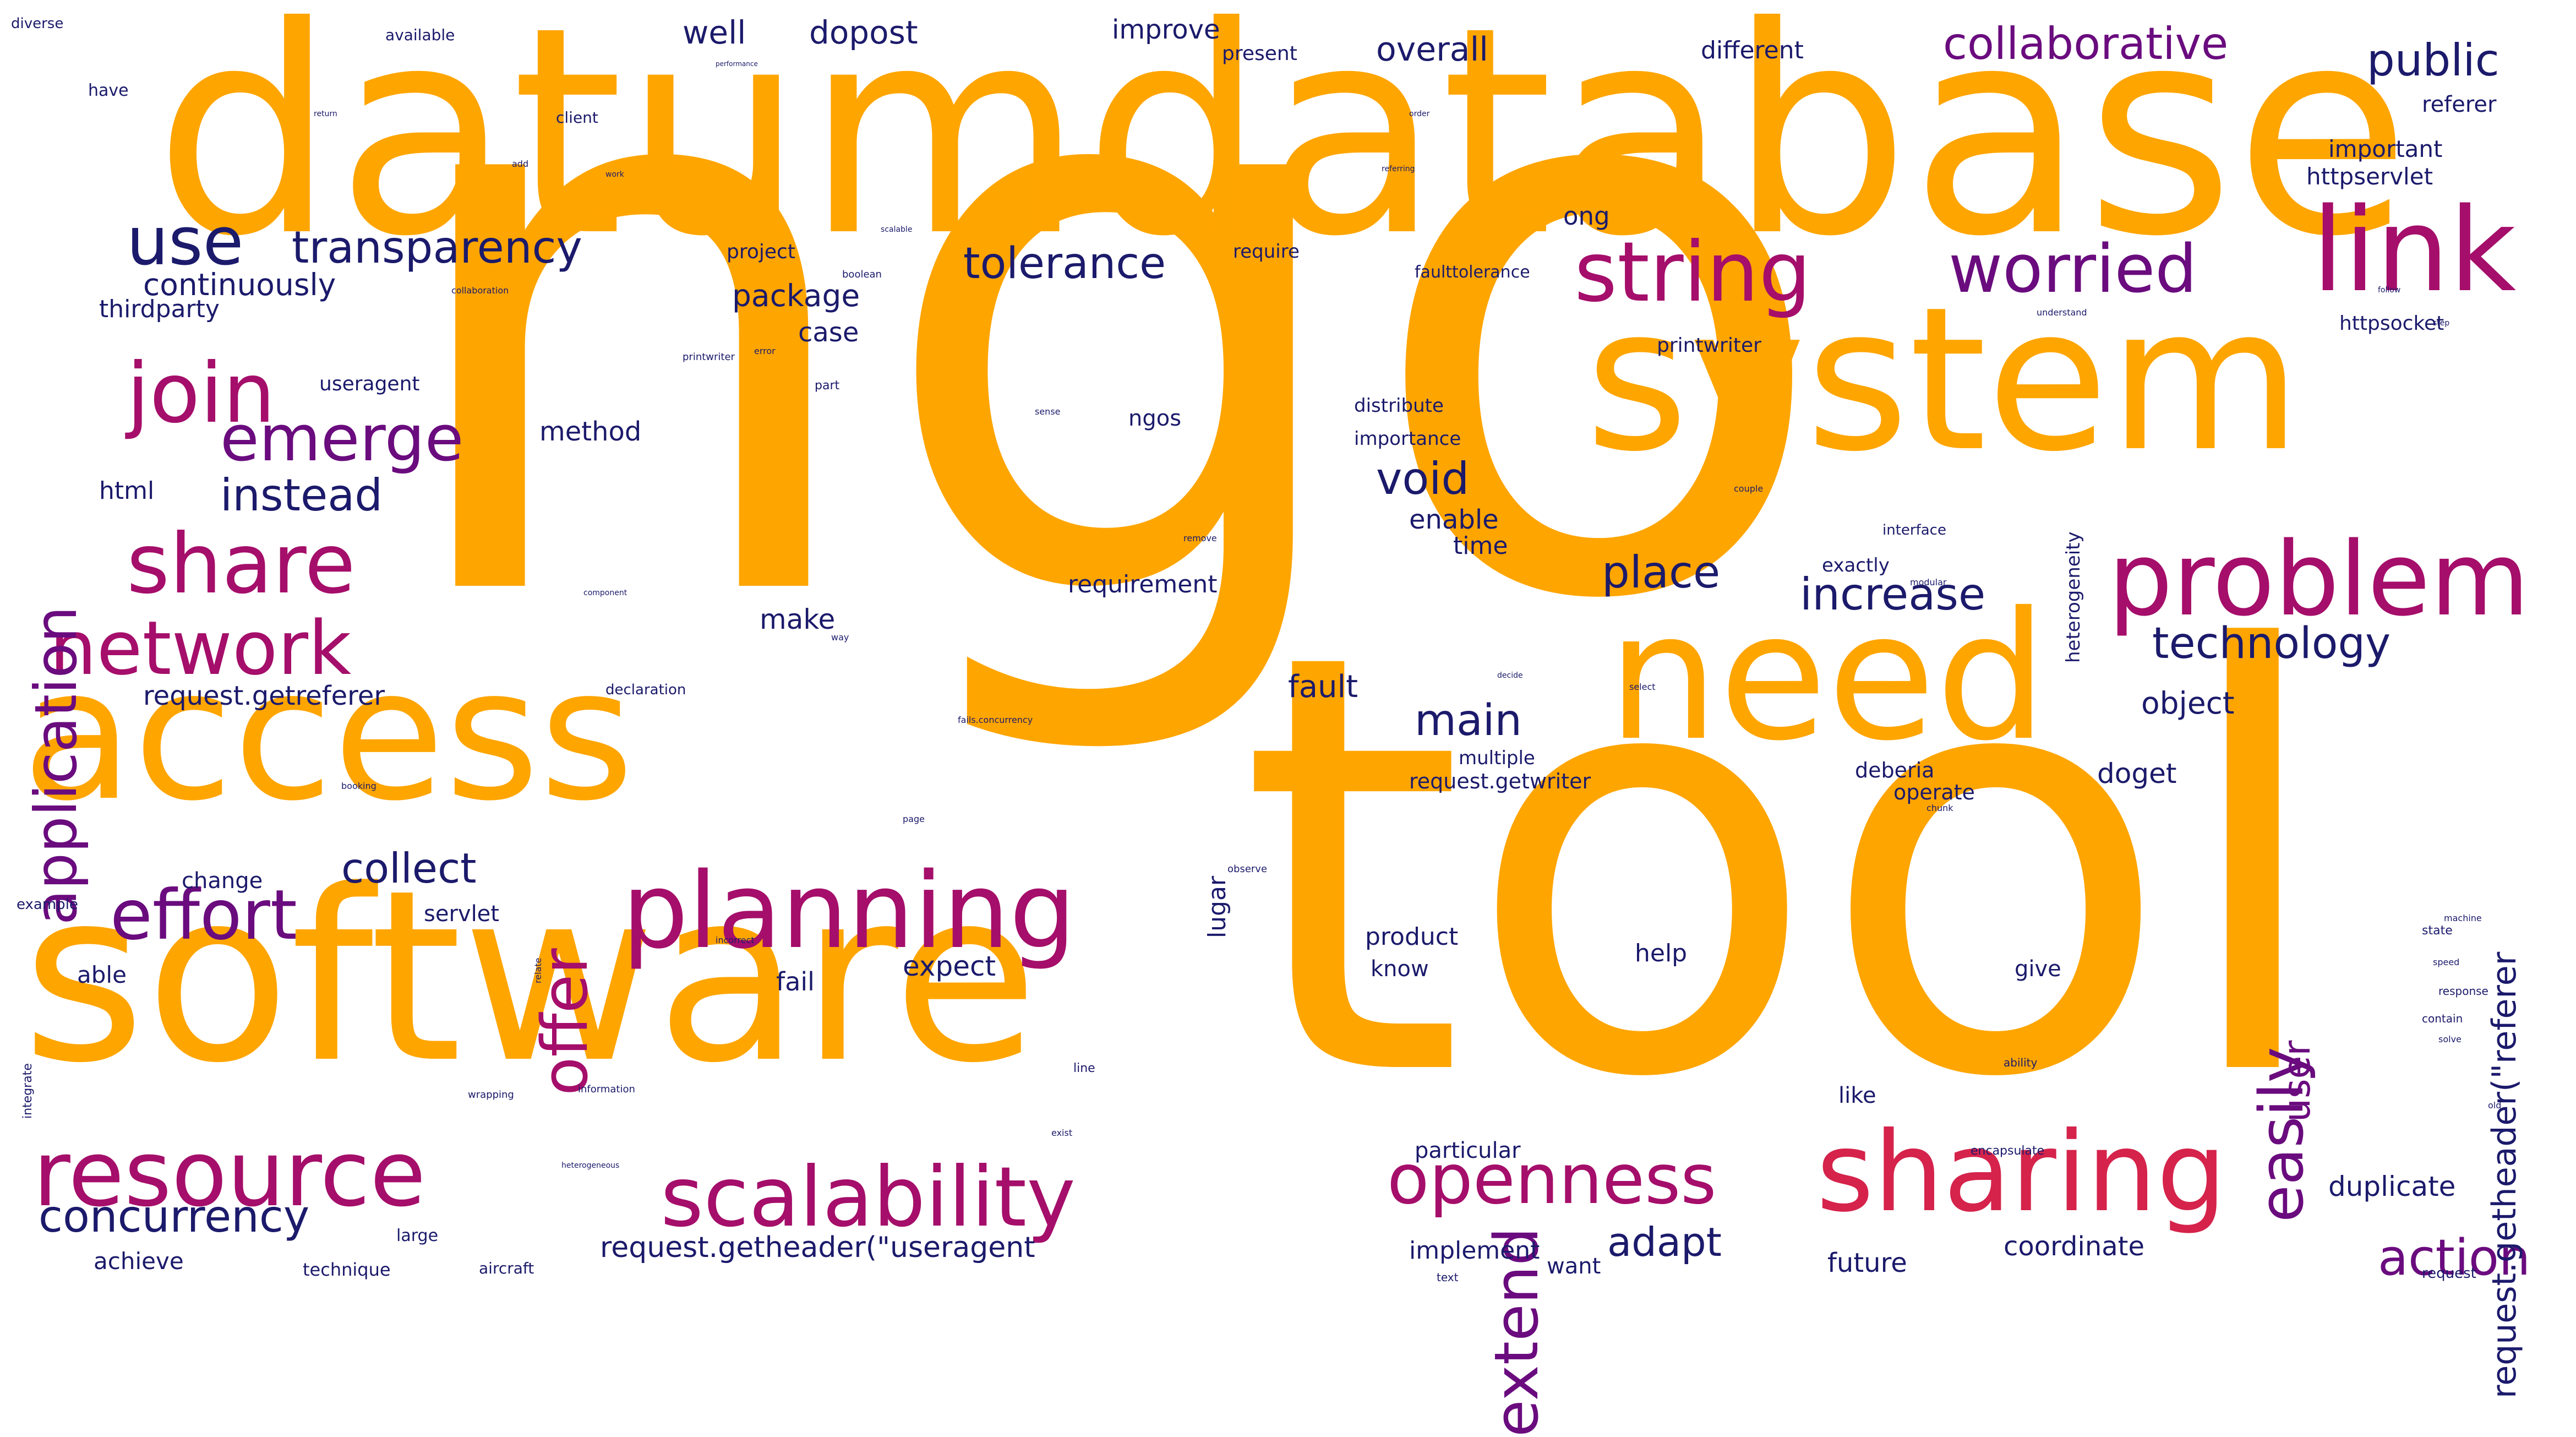 The height and width of the screenshot is (1437, 2576). What do you see at coordinates (160, 309) in the screenshot?
I see `word-thirdparty: thirdparty` at bounding box center [160, 309].